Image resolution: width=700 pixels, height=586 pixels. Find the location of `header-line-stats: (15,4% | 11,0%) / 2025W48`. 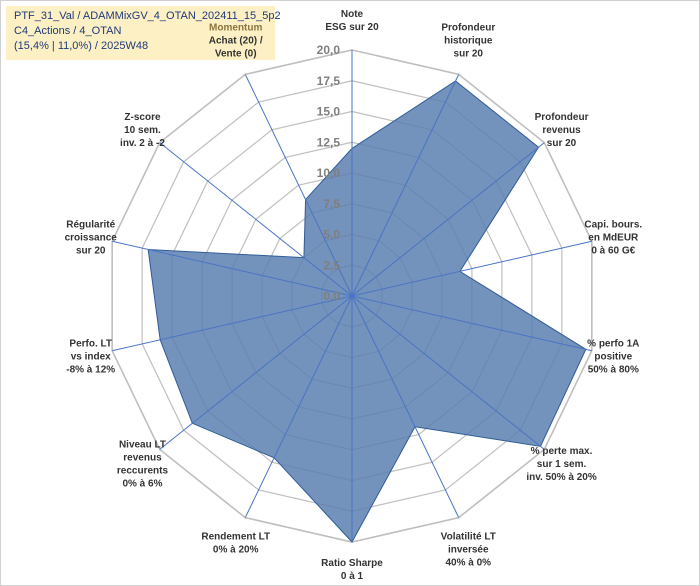

header-line-stats: (15,4% | 11,0%) / 2025W48 is located at coordinates (81, 46).